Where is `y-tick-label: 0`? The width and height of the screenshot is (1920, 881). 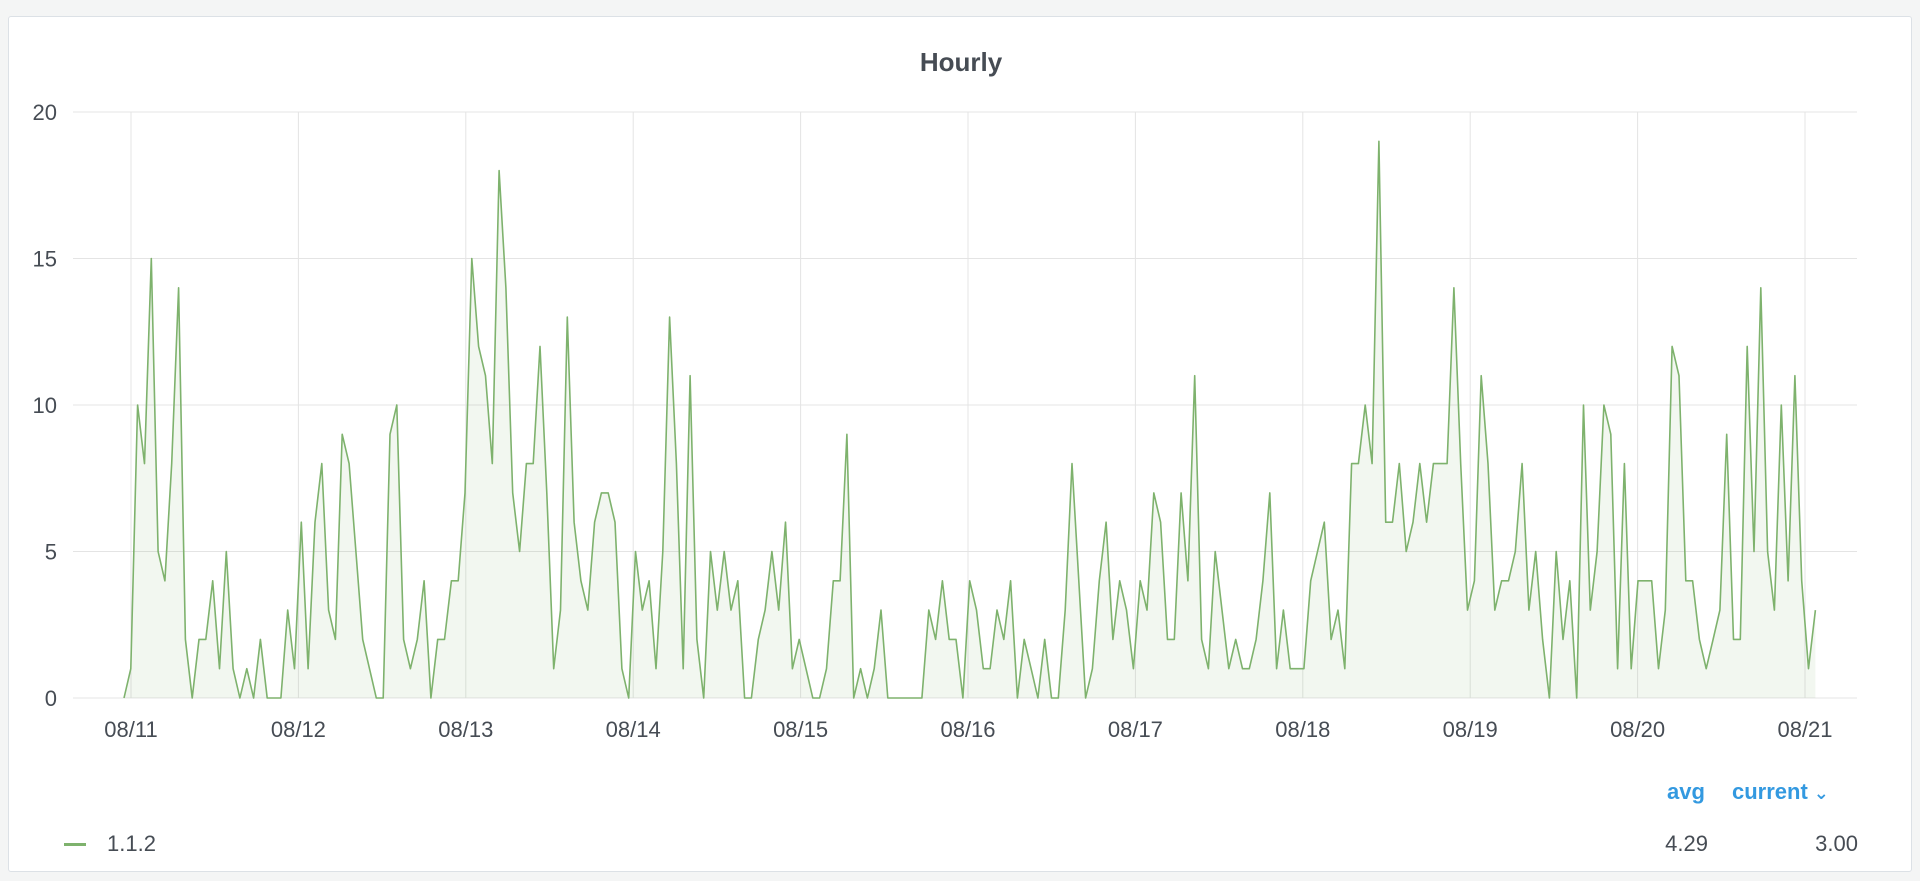
y-tick-label: 0 is located at coordinates (51, 698).